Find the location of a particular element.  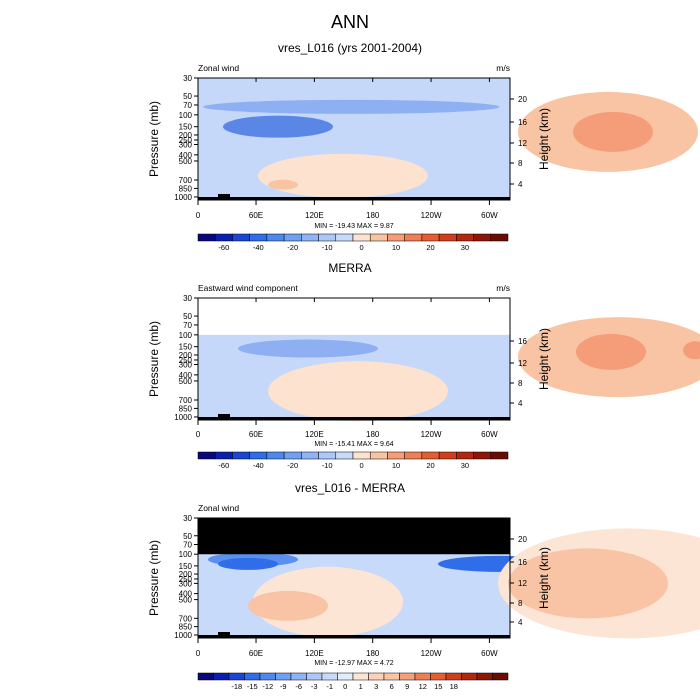

left-label: Zonal wind is located at coordinates (218, 68).